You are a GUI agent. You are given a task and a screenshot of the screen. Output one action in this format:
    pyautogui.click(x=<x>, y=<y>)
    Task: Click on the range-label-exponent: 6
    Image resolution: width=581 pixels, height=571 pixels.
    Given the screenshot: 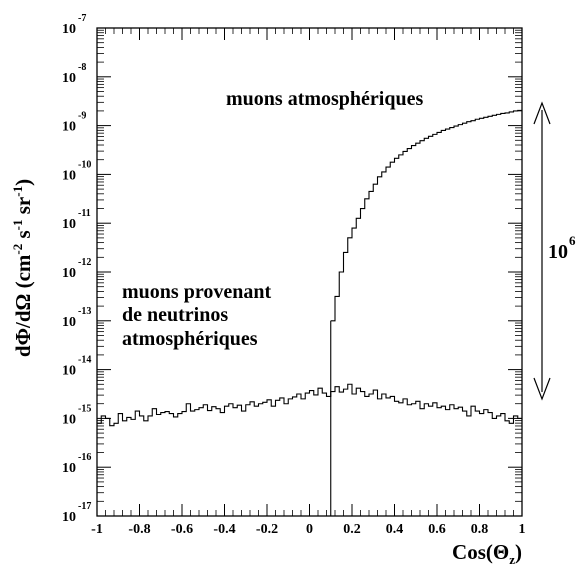 What is the action you would take?
    pyautogui.click(x=572, y=240)
    